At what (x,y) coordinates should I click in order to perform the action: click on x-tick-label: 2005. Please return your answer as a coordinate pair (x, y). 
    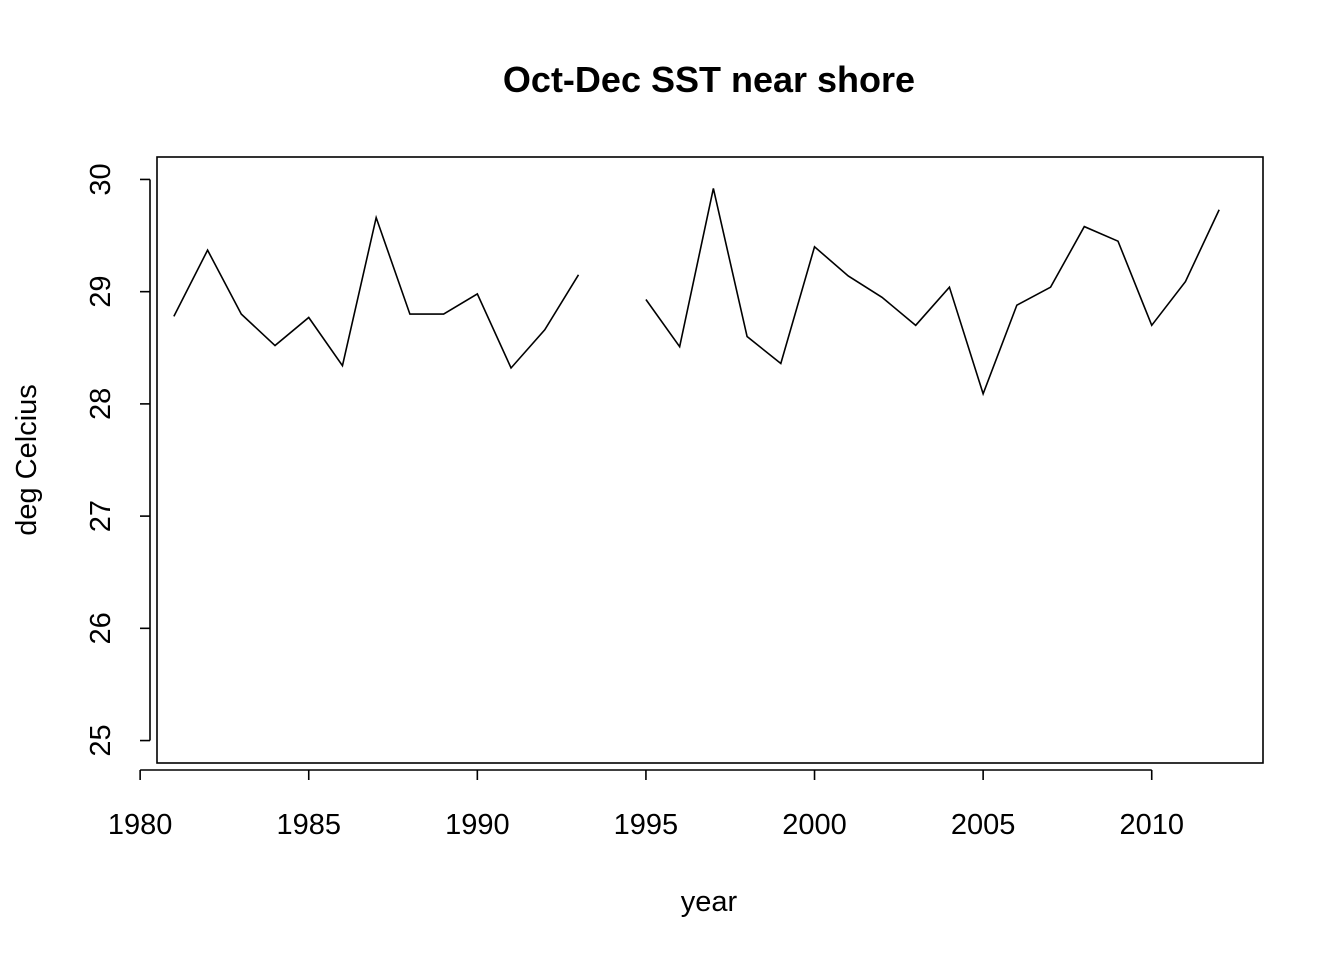
    Looking at the image, I should click on (983, 825).